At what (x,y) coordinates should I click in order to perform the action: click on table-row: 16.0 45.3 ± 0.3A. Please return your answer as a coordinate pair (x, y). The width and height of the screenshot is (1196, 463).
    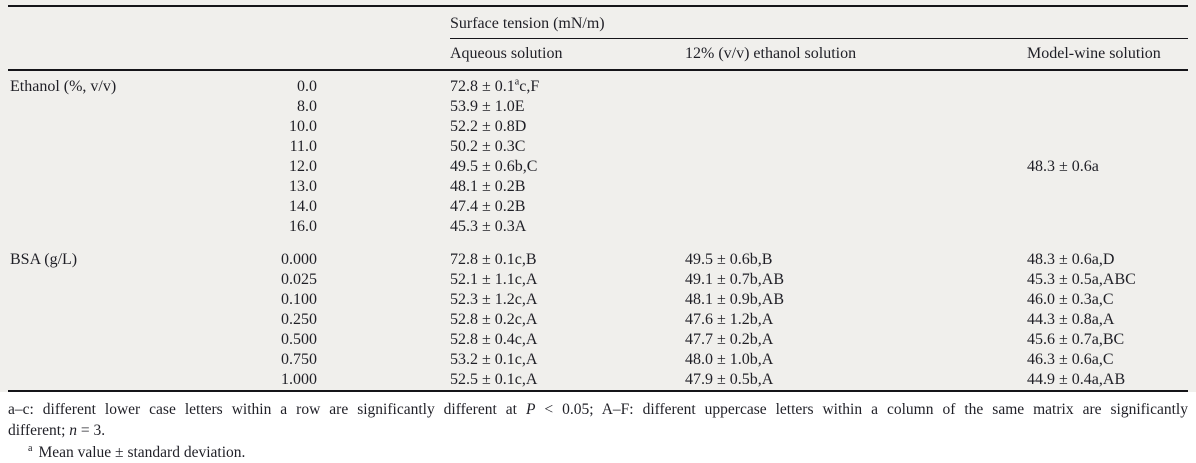
    Looking at the image, I should click on (598, 227).